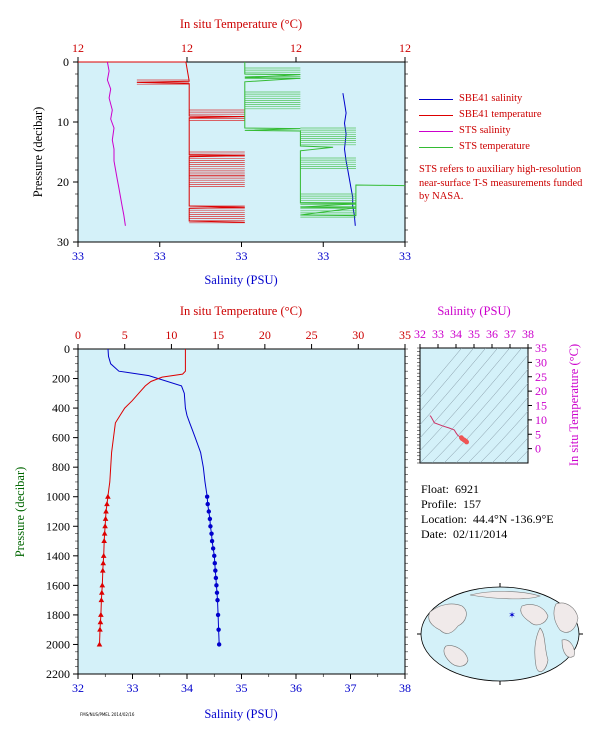  What do you see at coordinates (125, 335) in the screenshot?
I see `full-profile-x2-tick-label: 5` at bounding box center [125, 335].